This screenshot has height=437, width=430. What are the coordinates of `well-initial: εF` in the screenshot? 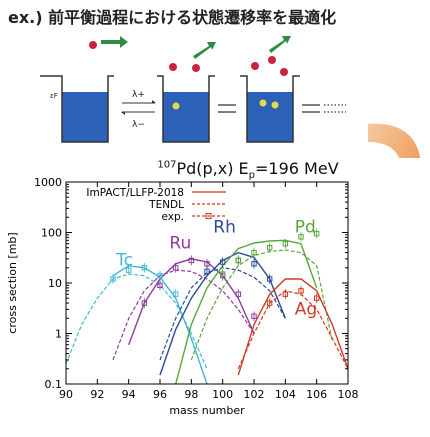 It's located at (77, 109).